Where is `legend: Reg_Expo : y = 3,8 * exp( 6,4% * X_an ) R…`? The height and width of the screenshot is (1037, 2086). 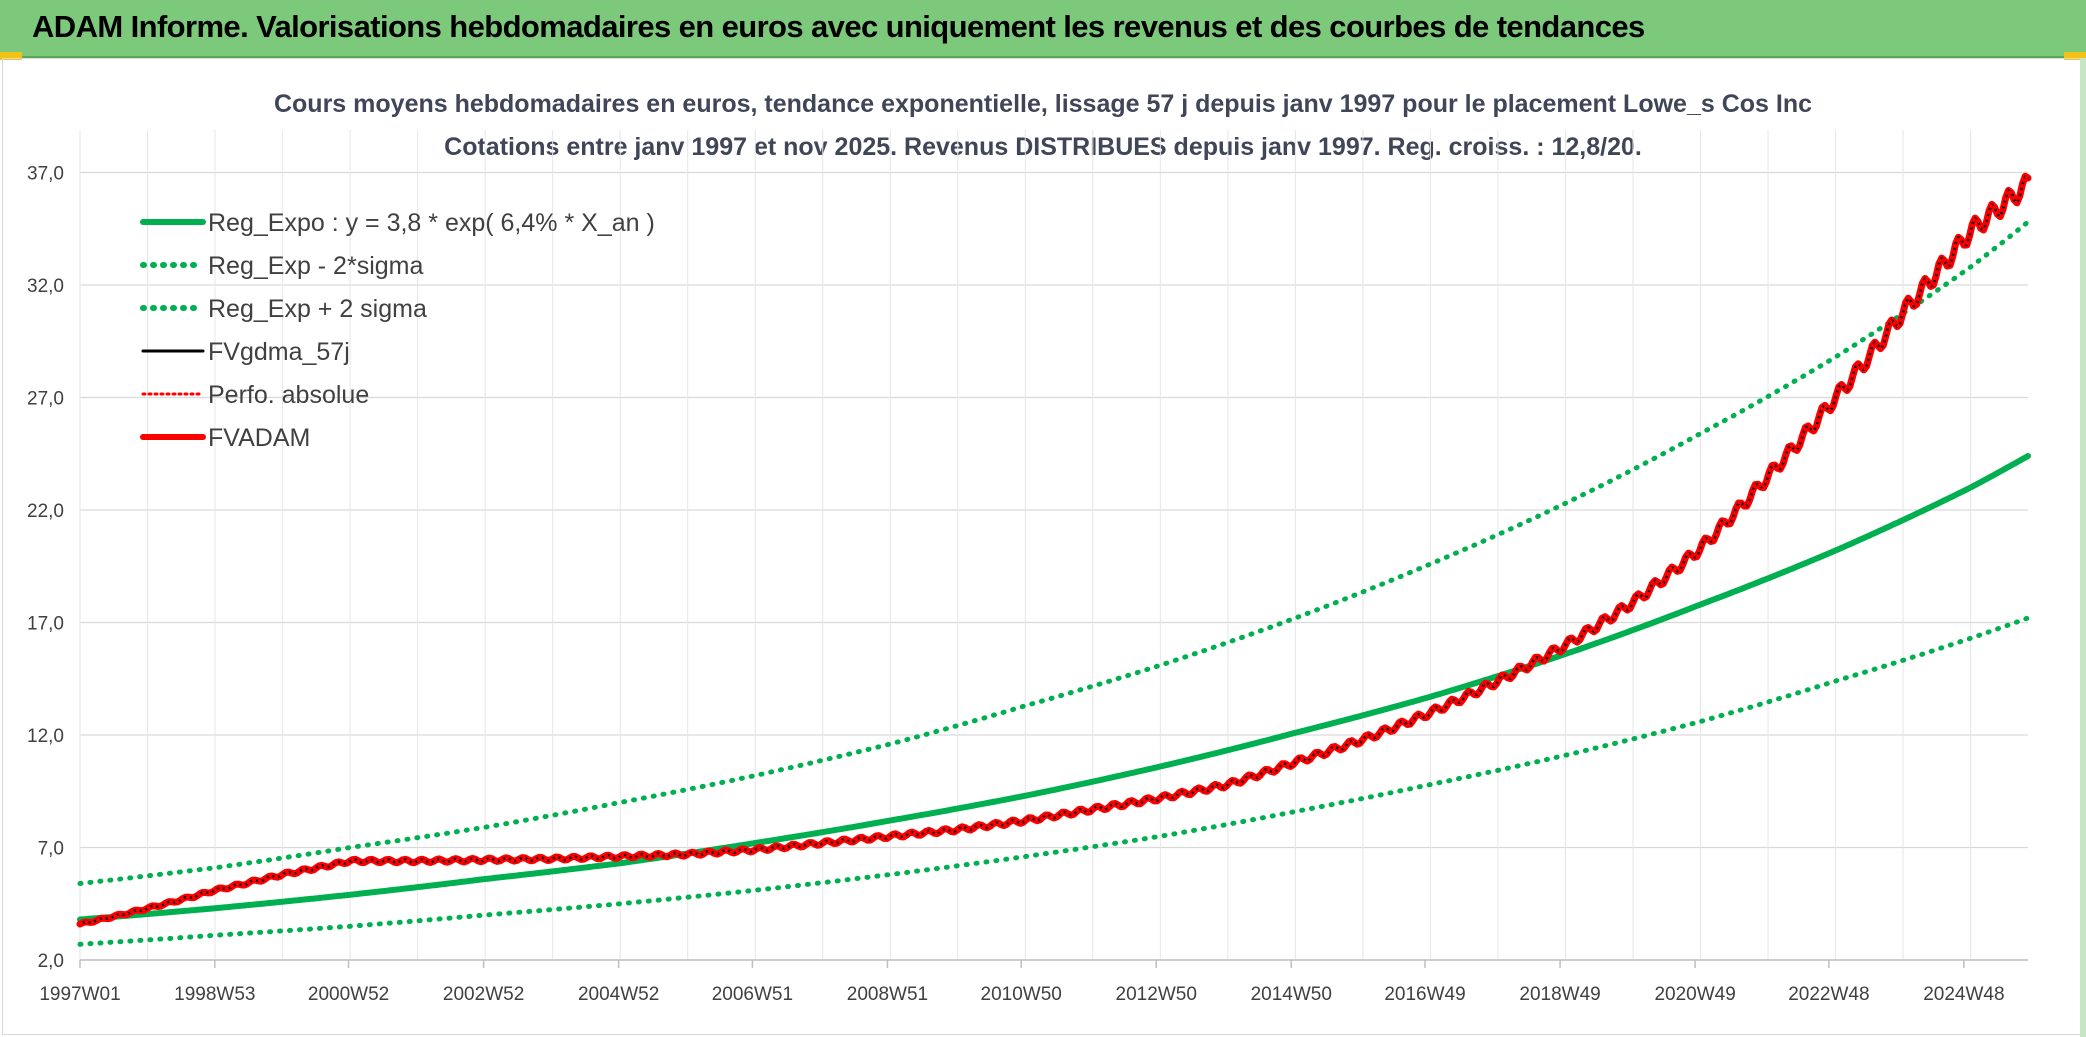
legend: Reg_Expo : y = 3,8 * exp( 6,4% * X_an ) R… is located at coordinates (397, 330).